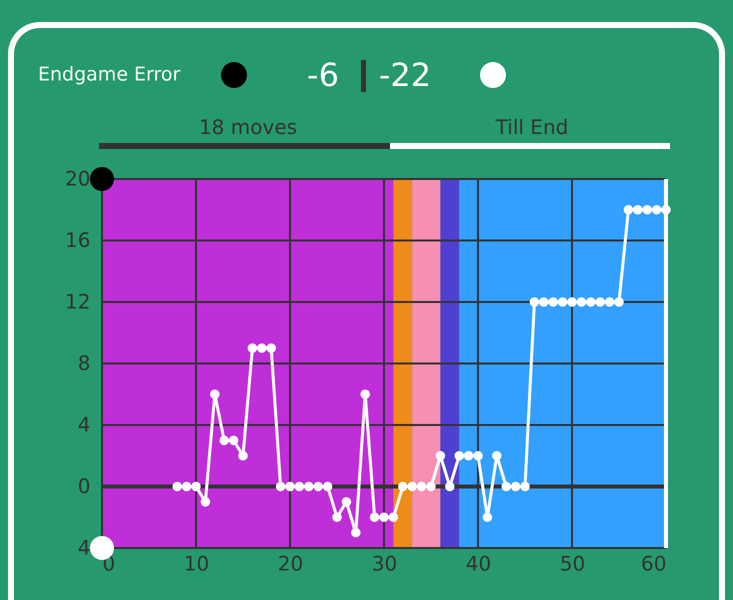 The height and width of the screenshot is (600, 733). Describe the element at coordinates (532, 127) in the screenshot. I see `text: Till End` at that location.